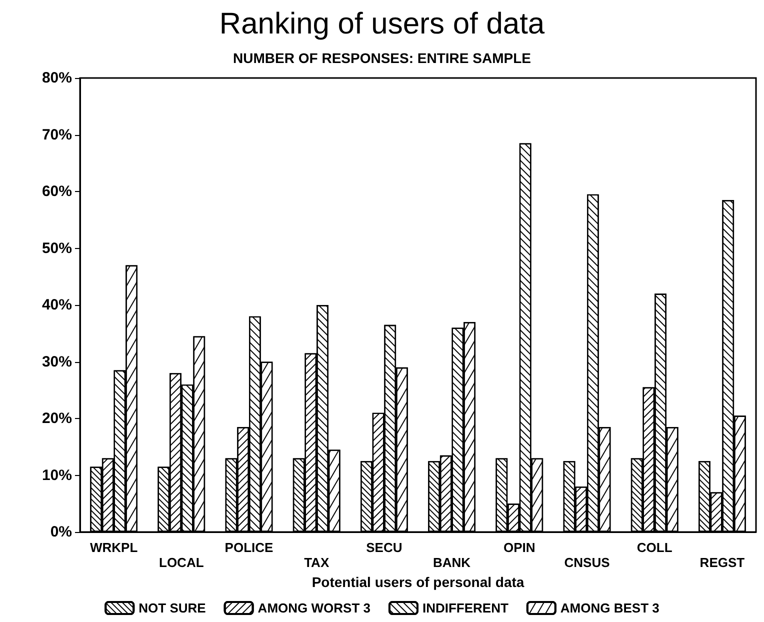 Image resolution: width=764 pixels, height=622 pixels. I want to click on y-tick-label: 70%, so click(57, 135).